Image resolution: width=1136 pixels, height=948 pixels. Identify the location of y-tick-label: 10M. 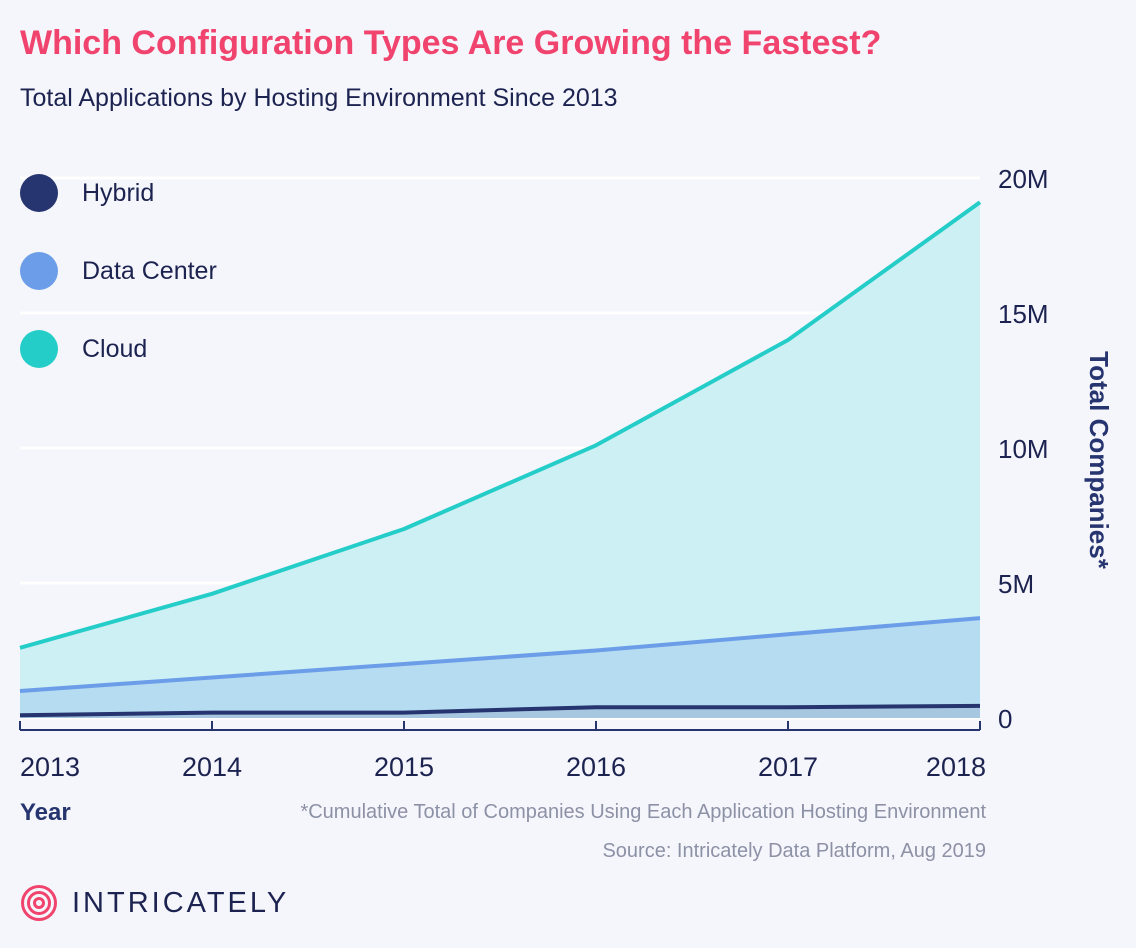
(1023, 449).